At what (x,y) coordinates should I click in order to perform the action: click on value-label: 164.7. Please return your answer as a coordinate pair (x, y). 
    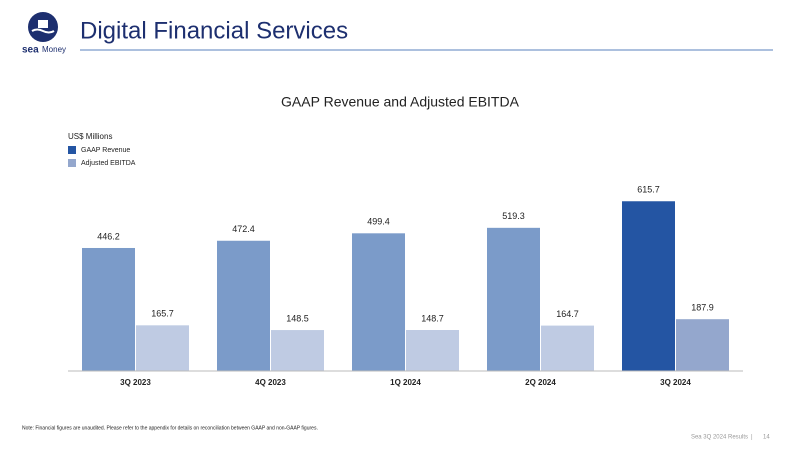
    Looking at the image, I should click on (567, 314).